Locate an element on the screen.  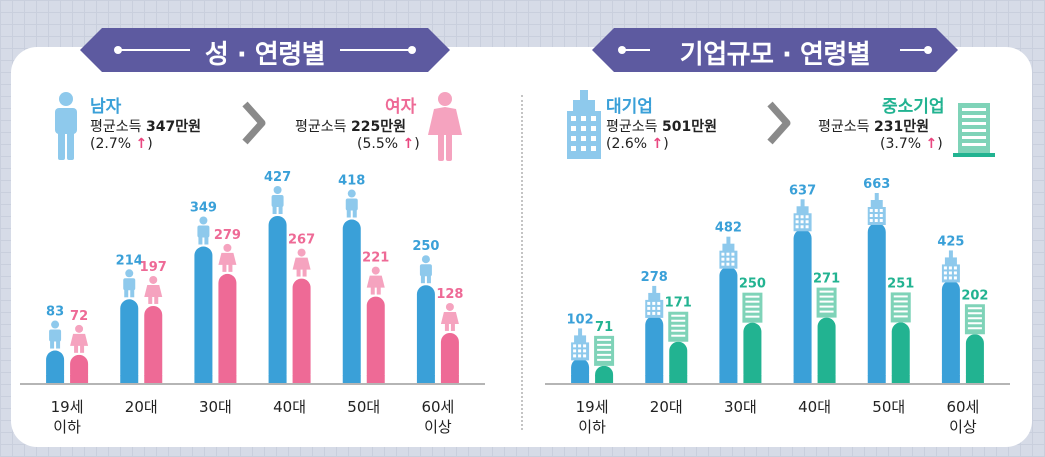
female-value-label: 72 is located at coordinates (79, 316).